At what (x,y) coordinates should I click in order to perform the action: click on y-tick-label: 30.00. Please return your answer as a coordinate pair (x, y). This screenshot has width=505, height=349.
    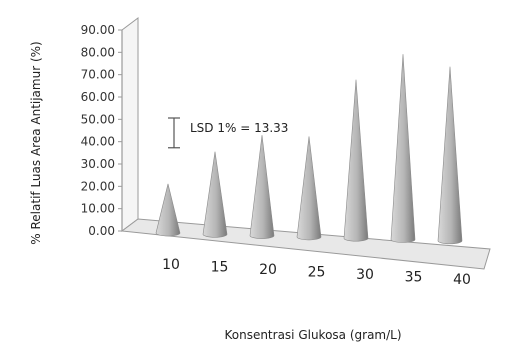
    Looking at the image, I should click on (98, 164).